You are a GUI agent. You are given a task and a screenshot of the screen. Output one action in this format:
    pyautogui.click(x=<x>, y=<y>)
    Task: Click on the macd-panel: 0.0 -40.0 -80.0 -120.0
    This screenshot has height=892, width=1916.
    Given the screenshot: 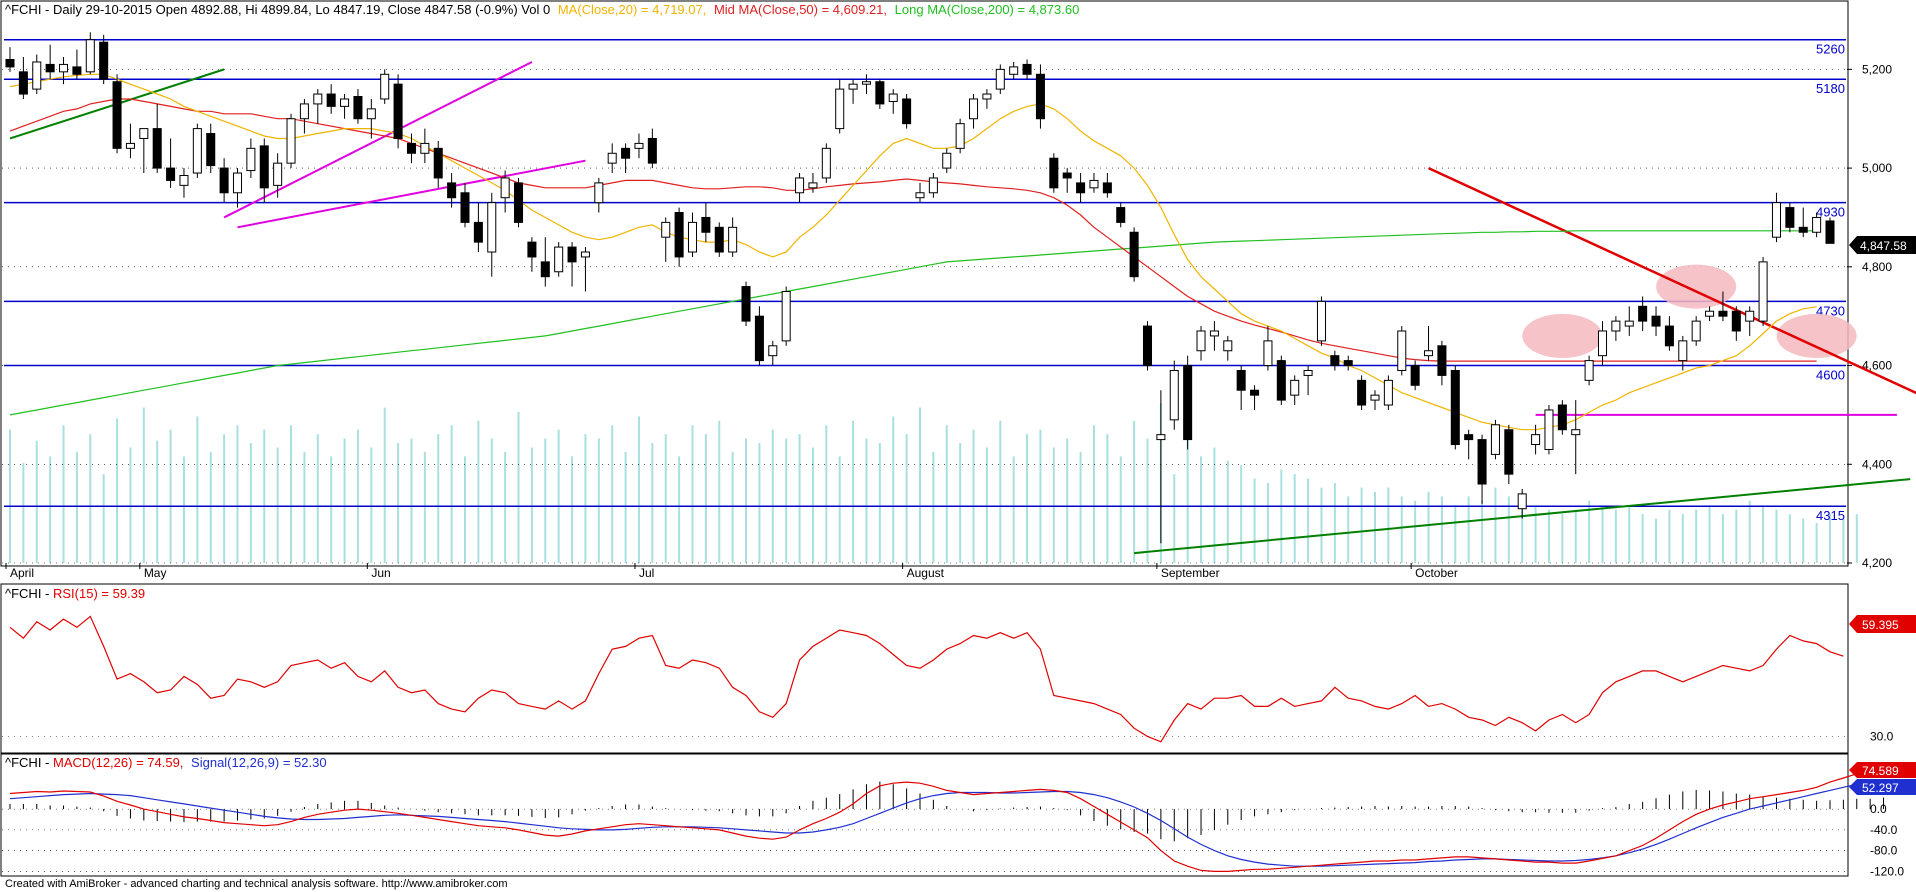 What is the action you would take?
    pyautogui.click(x=953, y=823)
    